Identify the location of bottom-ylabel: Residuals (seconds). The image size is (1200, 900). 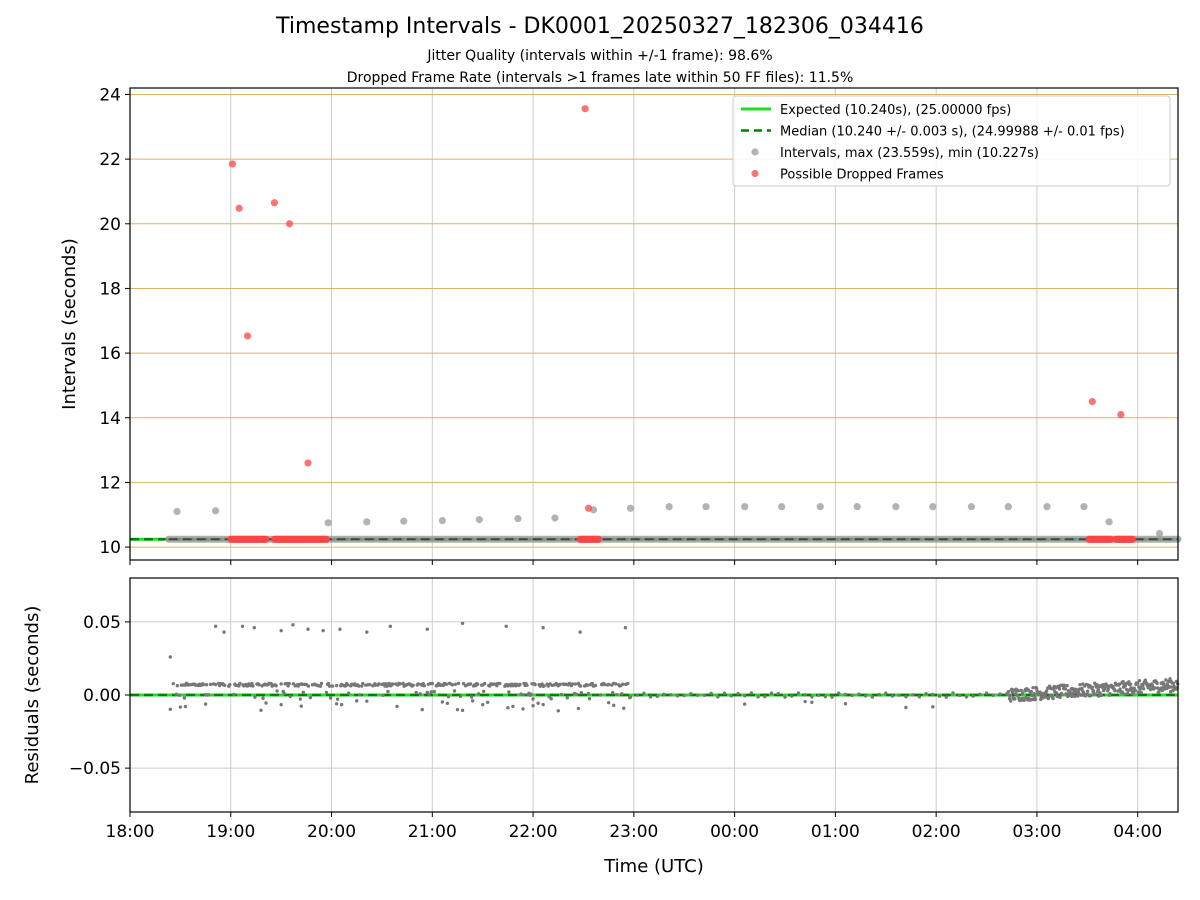
(32, 695).